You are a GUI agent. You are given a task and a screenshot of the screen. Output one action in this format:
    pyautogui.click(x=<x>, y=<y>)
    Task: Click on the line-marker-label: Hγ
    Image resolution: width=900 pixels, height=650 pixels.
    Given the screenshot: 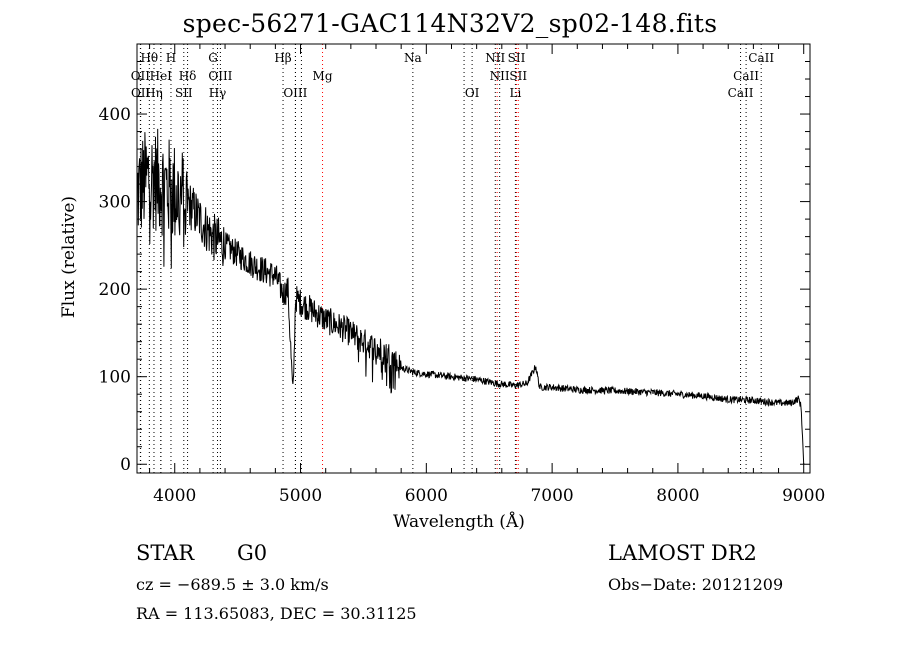 What is the action you would take?
    pyautogui.click(x=218, y=93)
    